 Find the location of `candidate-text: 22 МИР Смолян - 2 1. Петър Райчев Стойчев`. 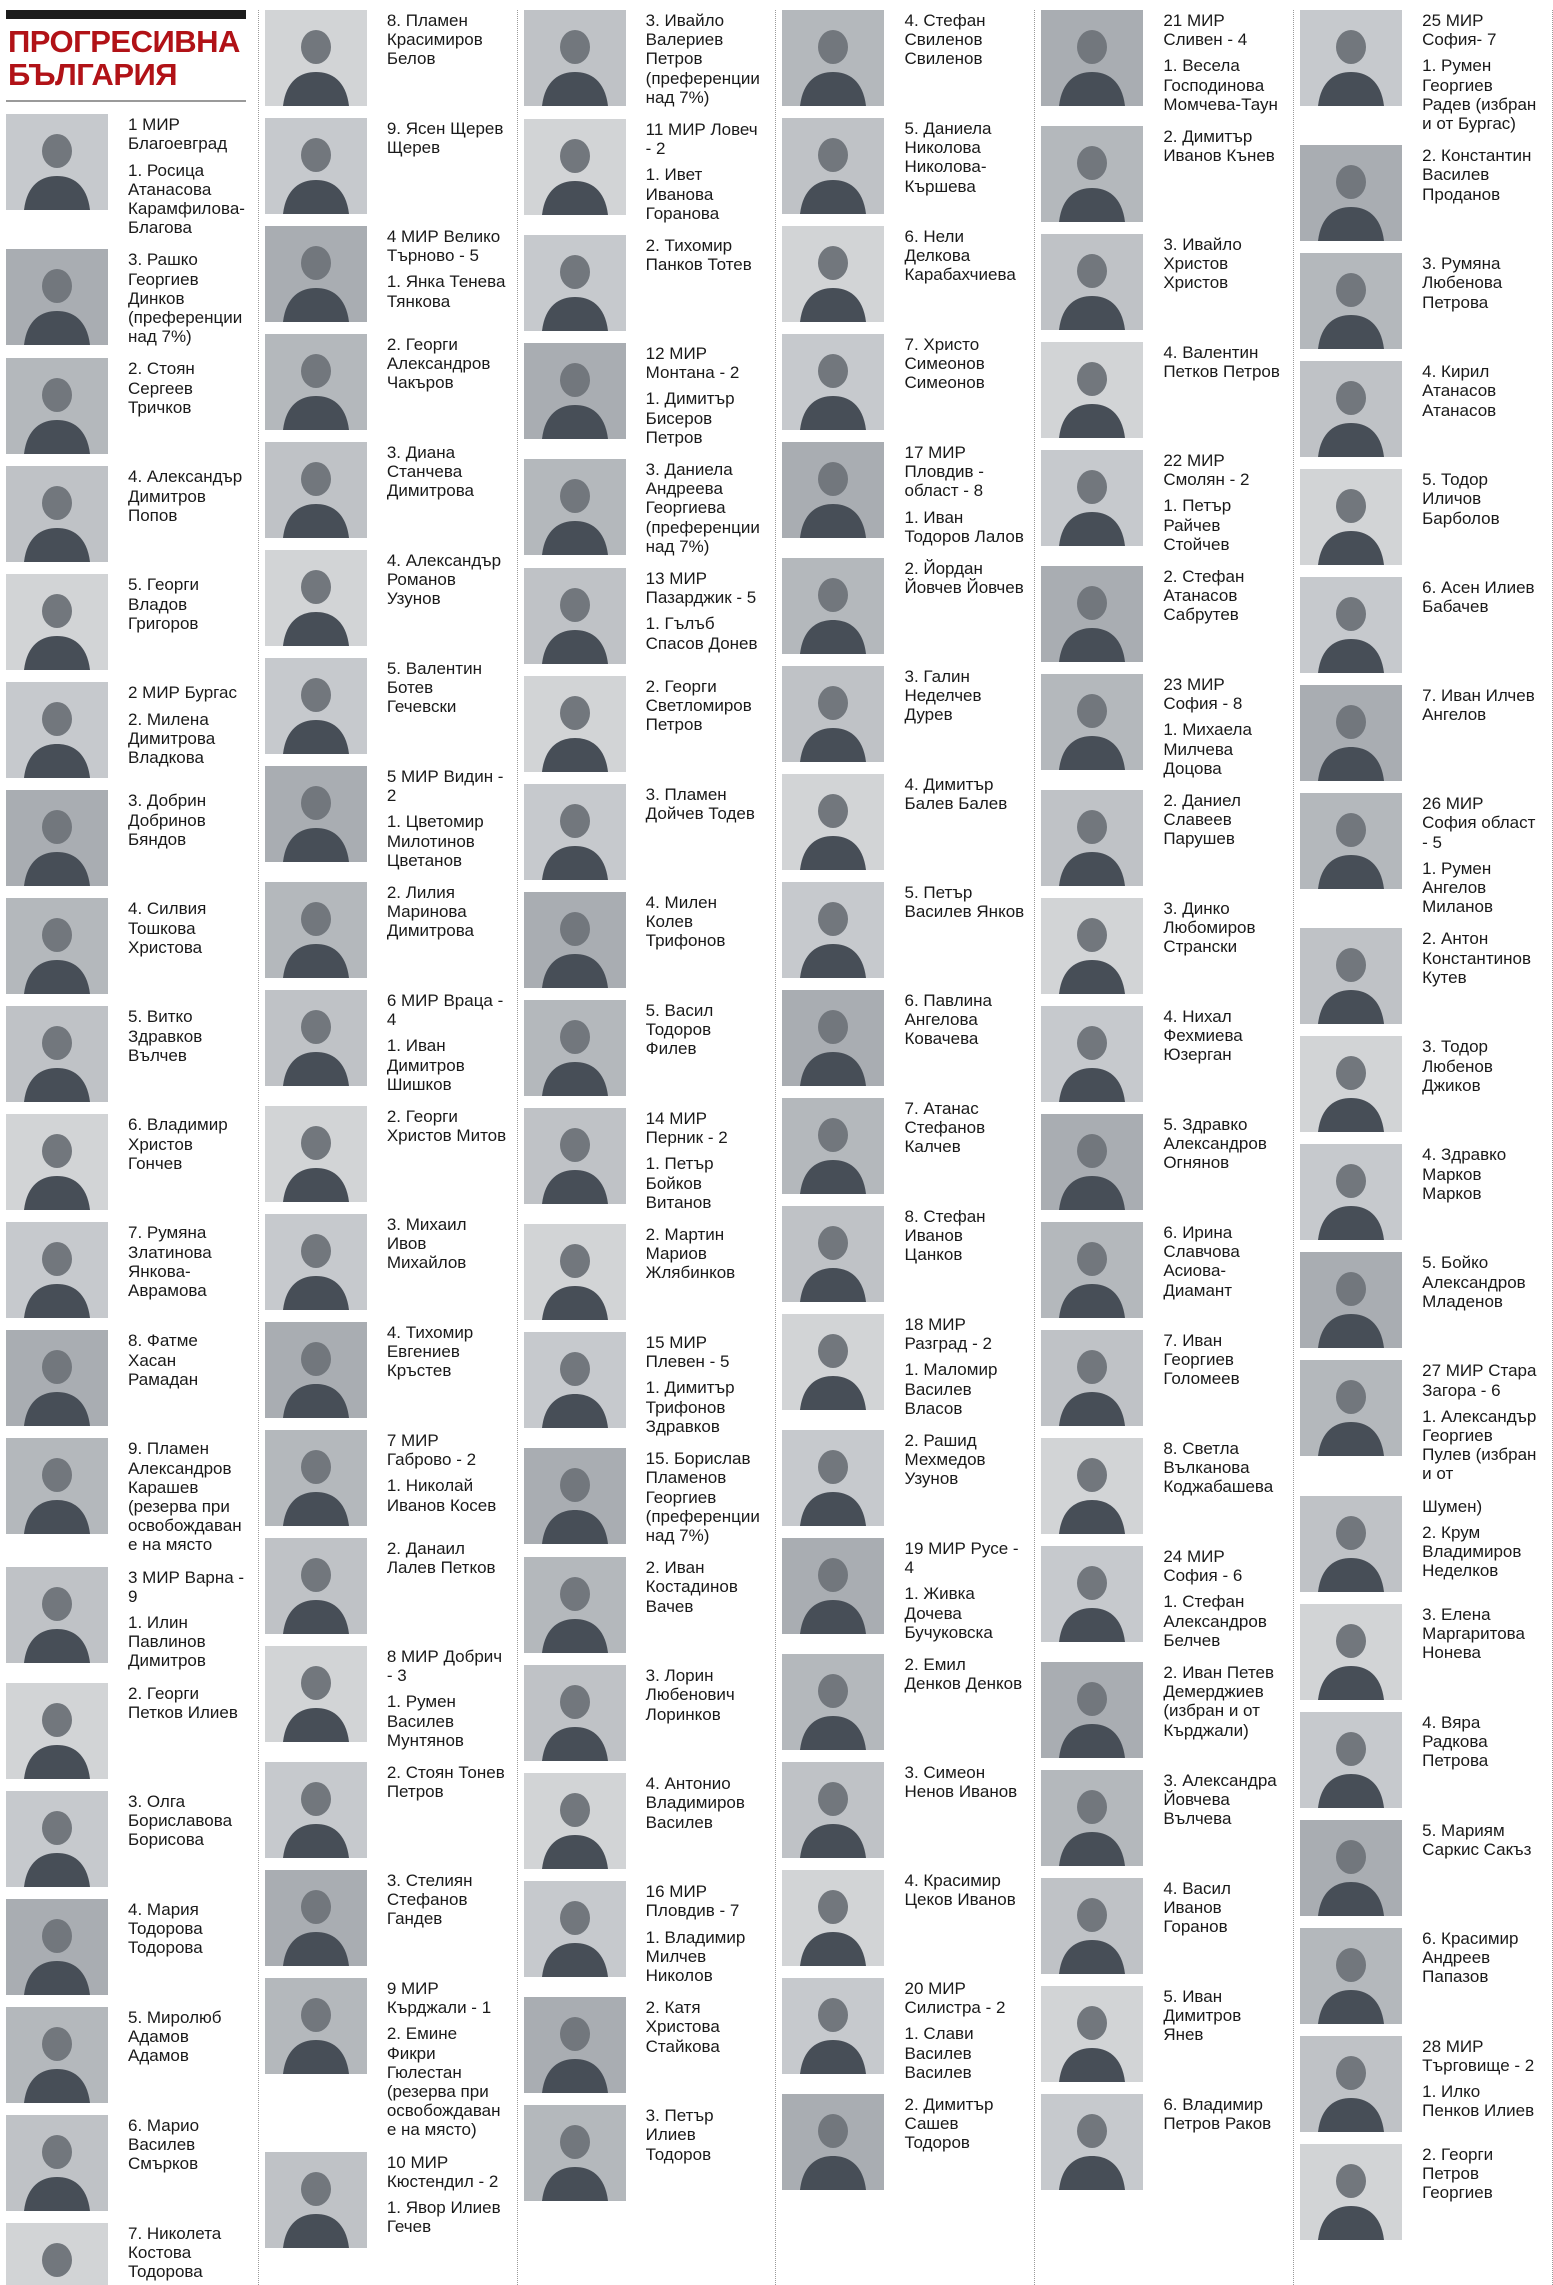

candidate-text: 22 МИР Смолян - 2 1. Петър Райчев Стойчев is located at coordinates (1223, 502).